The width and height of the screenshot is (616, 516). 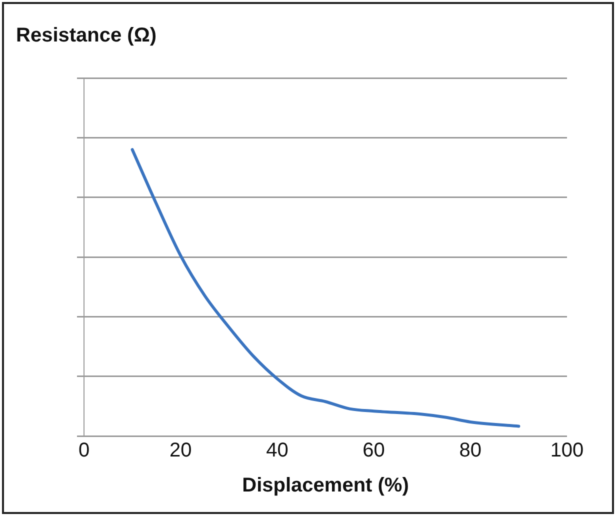 What do you see at coordinates (180, 451) in the screenshot?
I see `x-tick-label: 20` at bounding box center [180, 451].